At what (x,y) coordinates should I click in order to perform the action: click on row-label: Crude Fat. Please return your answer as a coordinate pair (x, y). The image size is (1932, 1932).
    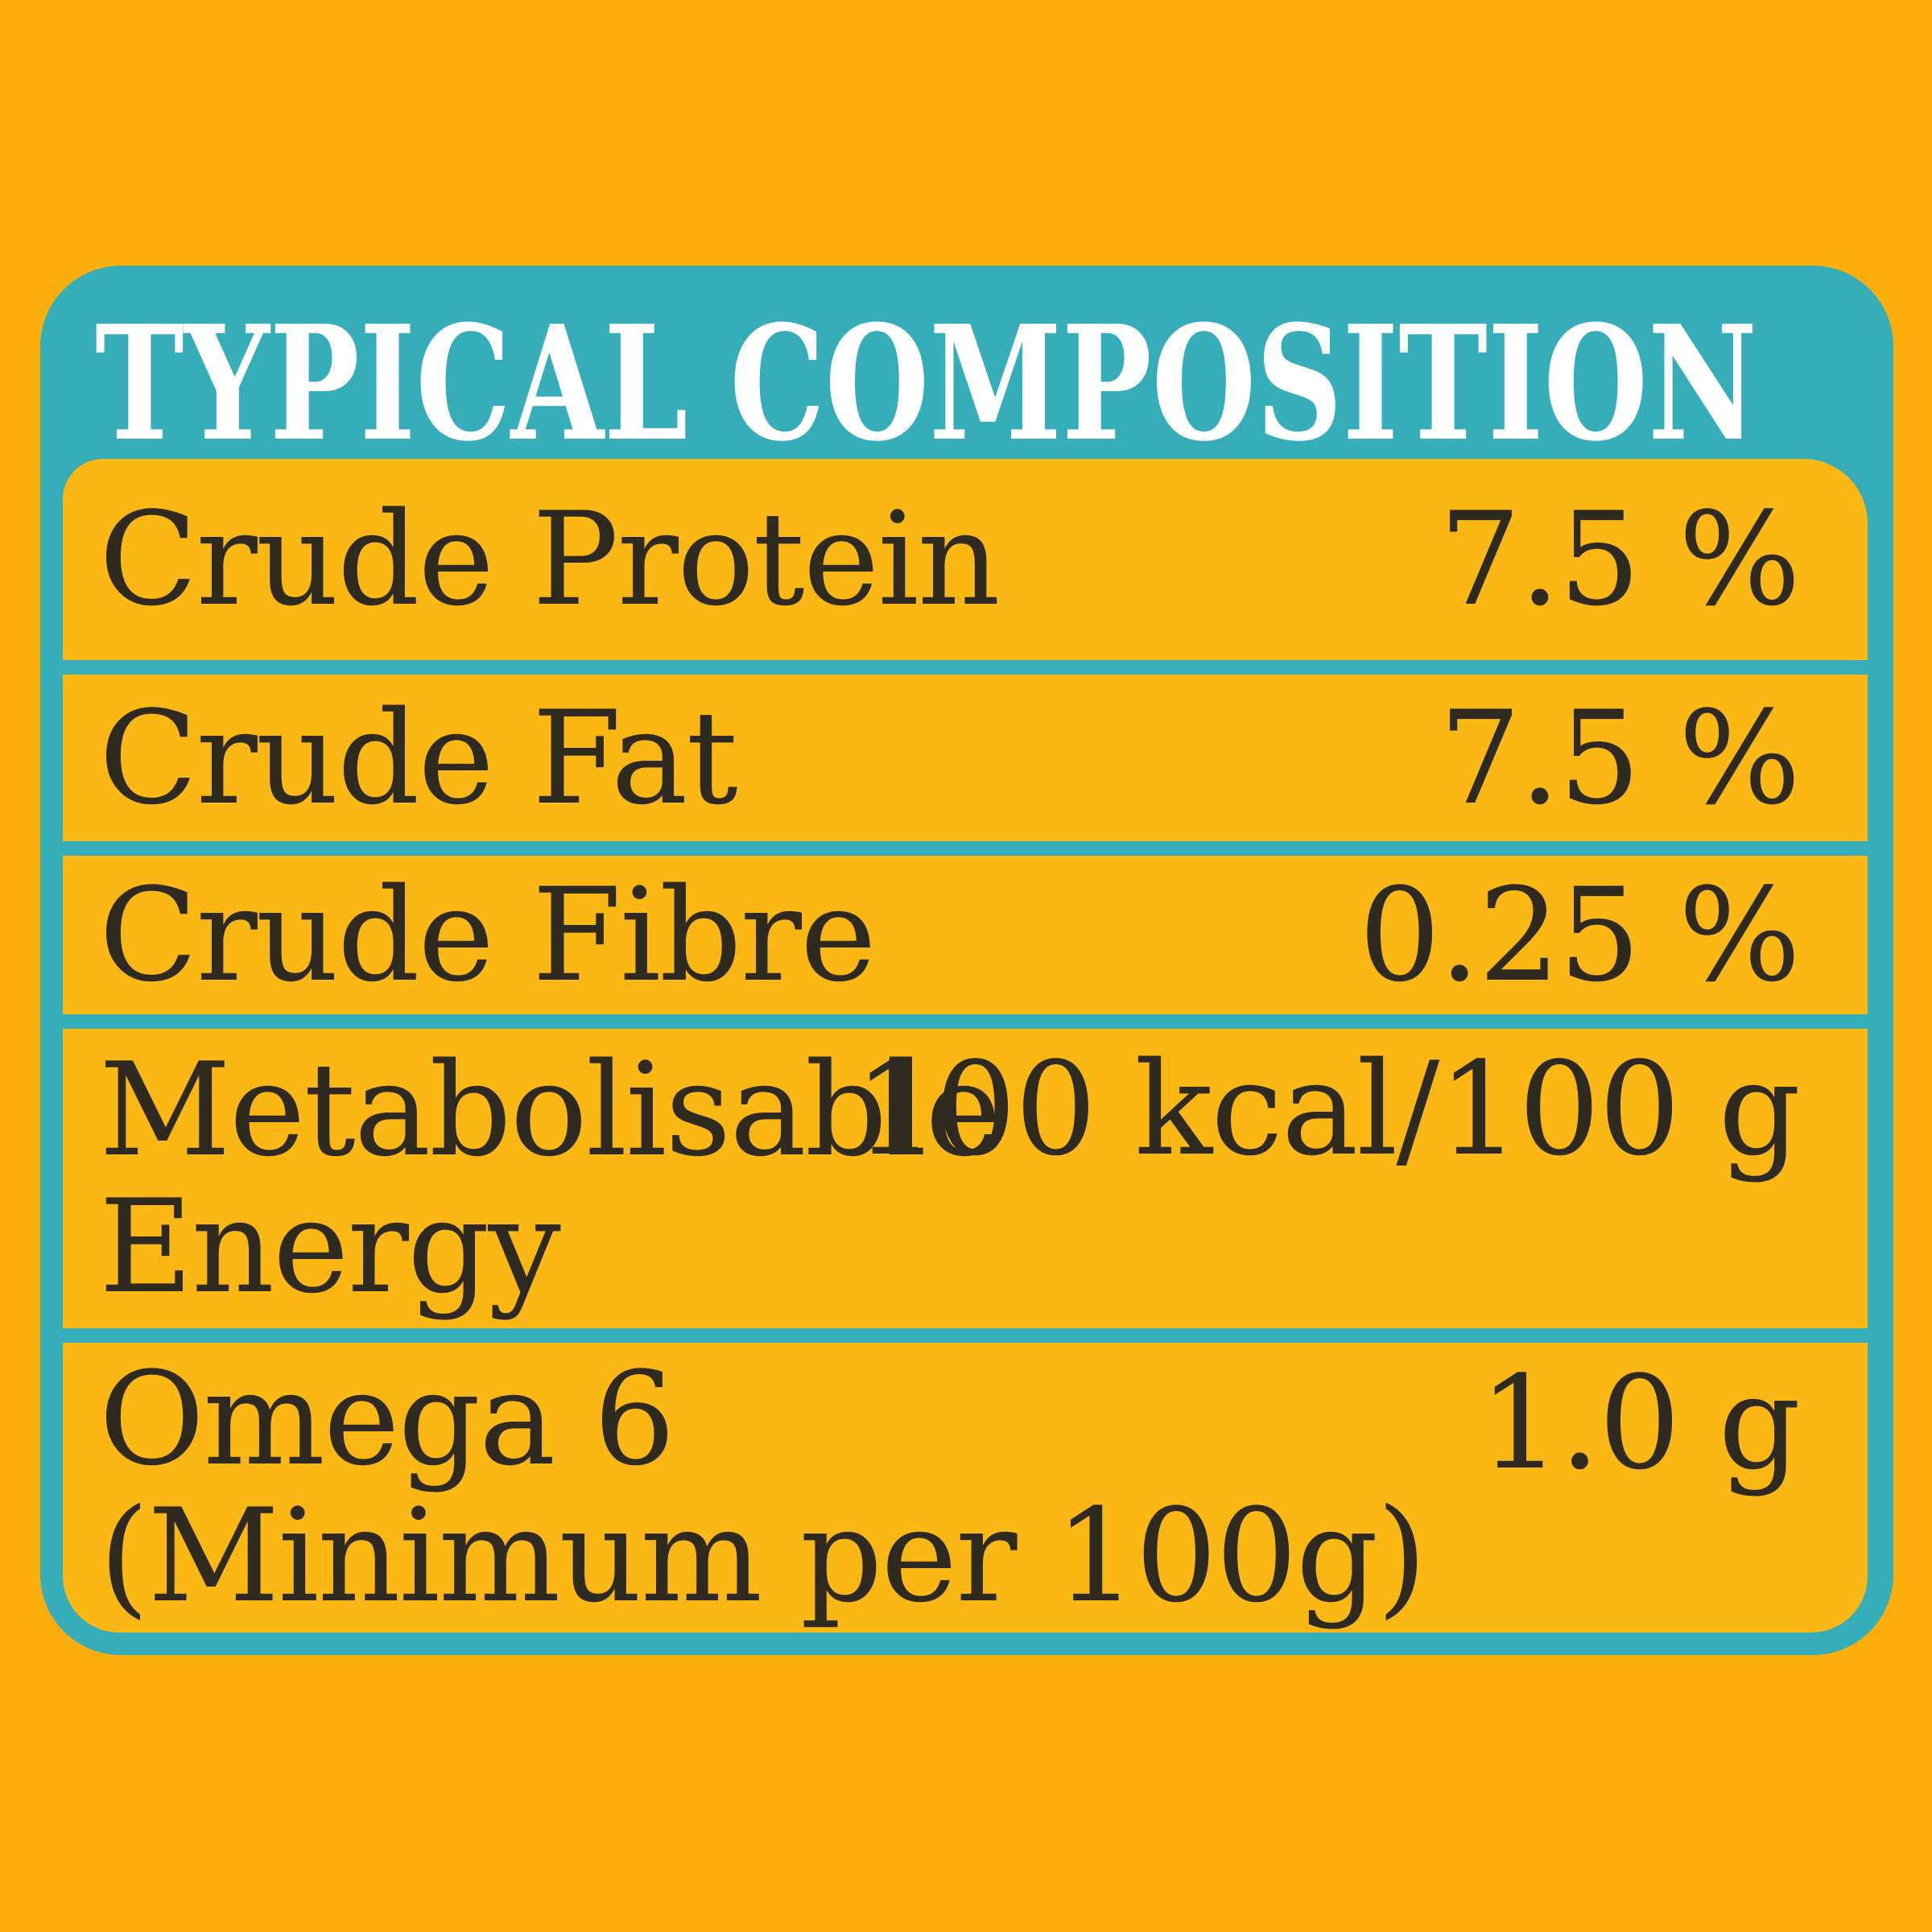
    Looking at the image, I should click on (418, 757).